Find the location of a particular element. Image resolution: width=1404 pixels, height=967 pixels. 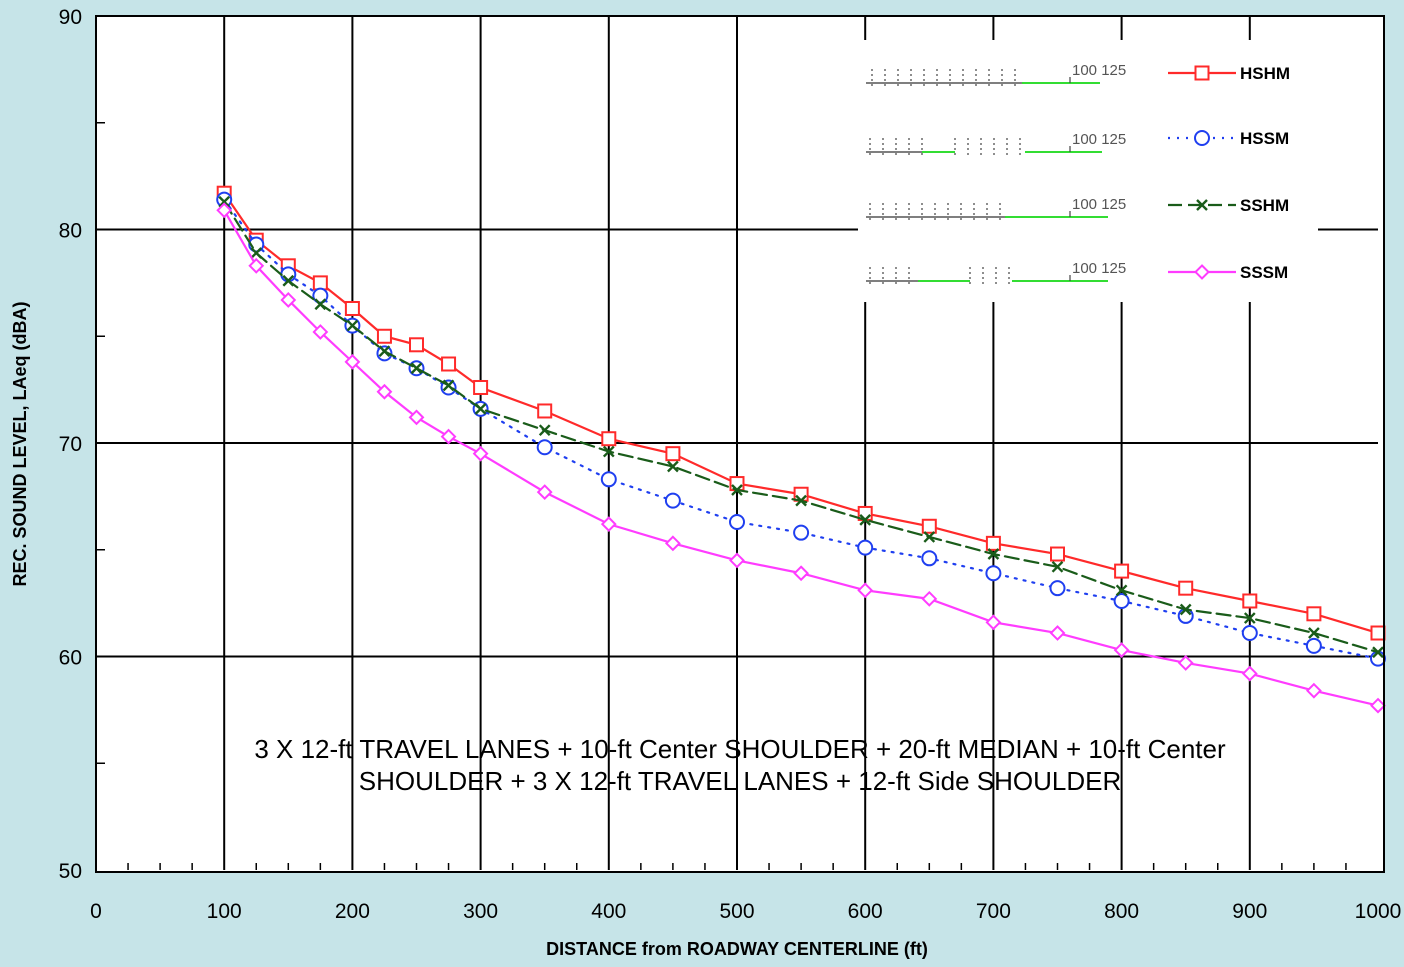

x-tick-label: 500 is located at coordinates (736, 911).